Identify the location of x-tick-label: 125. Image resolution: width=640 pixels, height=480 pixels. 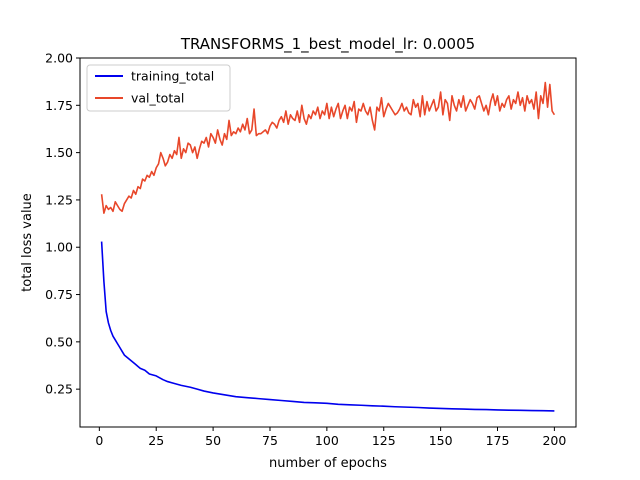
(384, 440).